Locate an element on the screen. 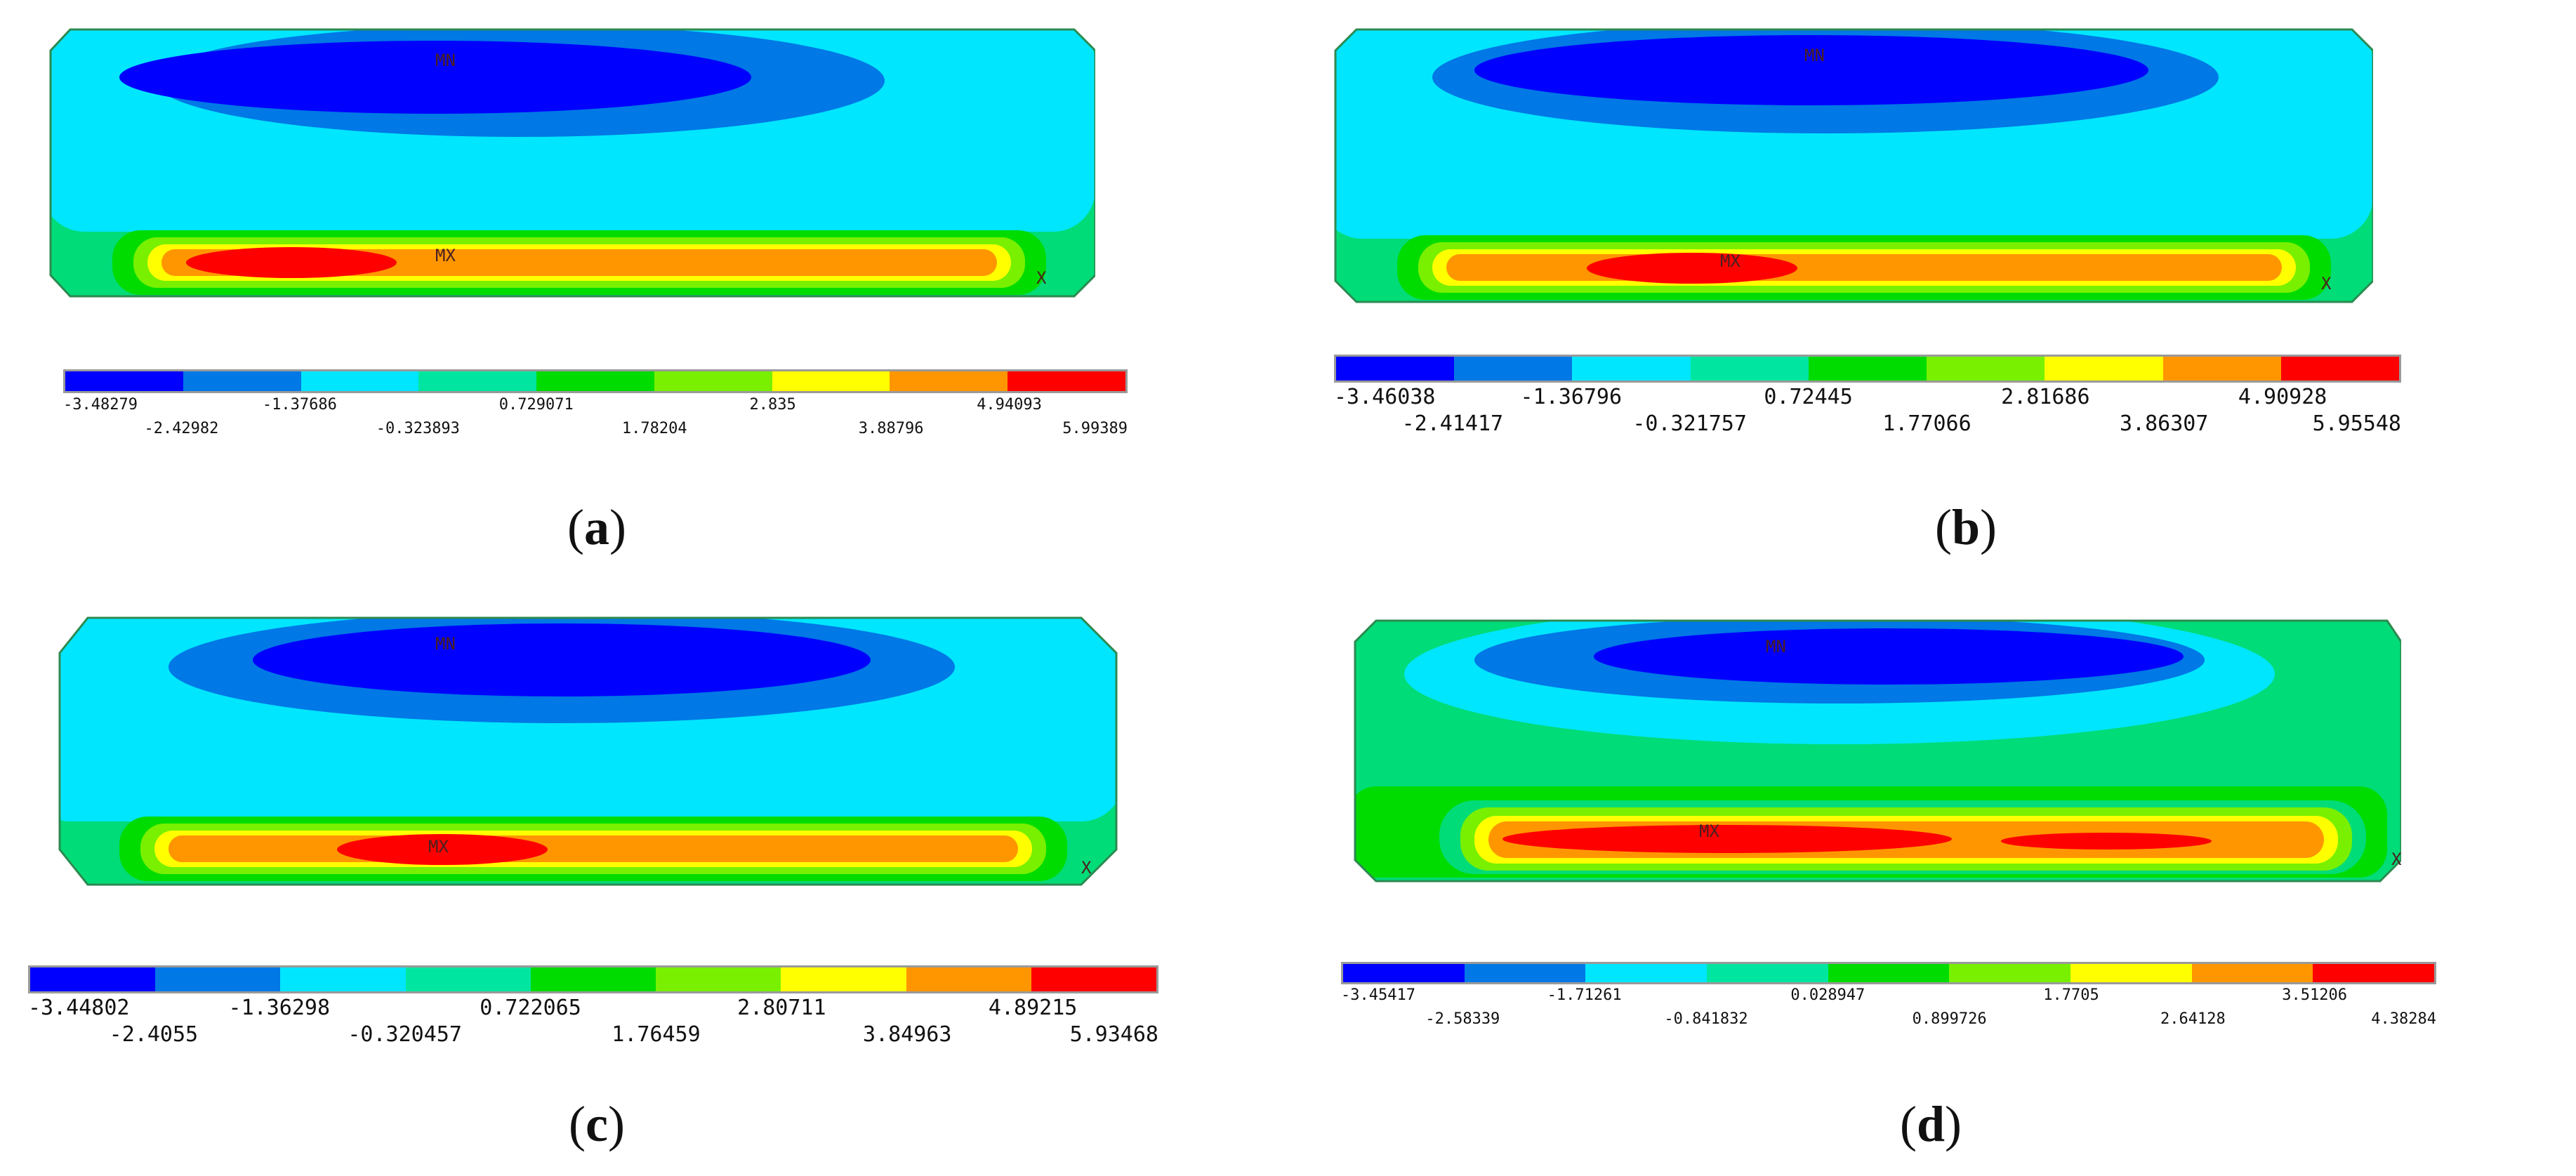 This screenshot has width=2576, height=1176. legend-tick-label: -3.45417 is located at coordinates (1378, 995).